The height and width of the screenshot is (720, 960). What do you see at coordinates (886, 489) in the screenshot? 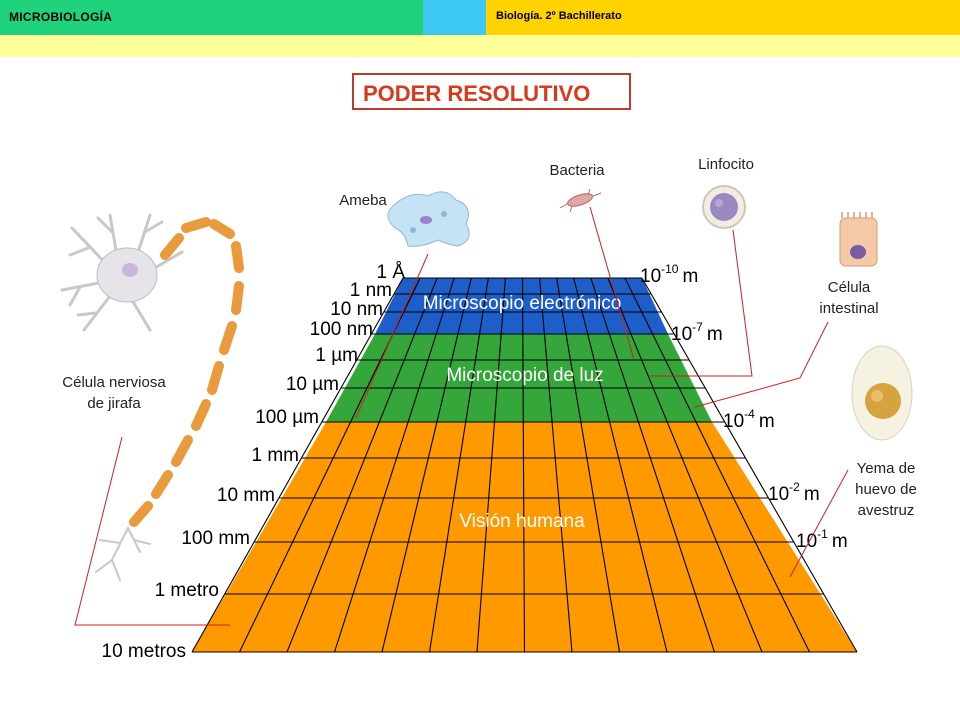
I see `label-yema: Yema de huevo de avestruz` at bounding box center [886, 489].